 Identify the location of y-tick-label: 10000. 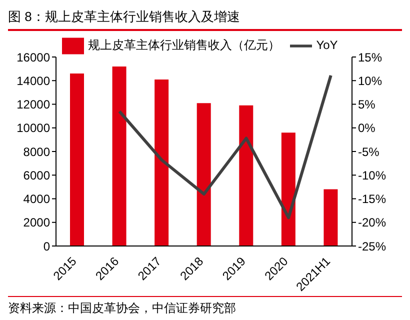
(33, 128).